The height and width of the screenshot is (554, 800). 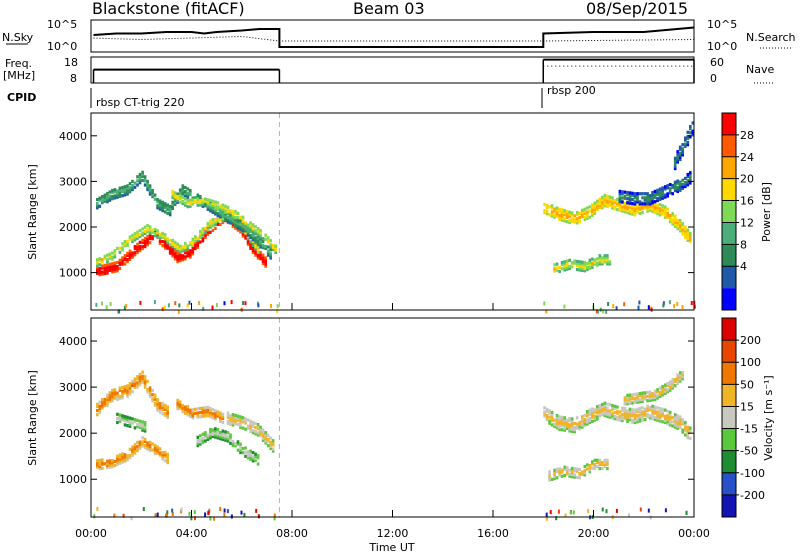 What do you see at coordinates (62, 24) in the screenshot?
I see `nsky-tick-top: 10^5` at bounding box center [62, 24].